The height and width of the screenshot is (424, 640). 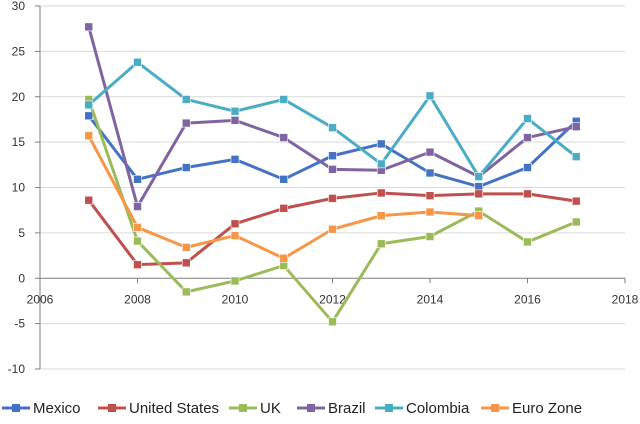 I want to click on legend-label: Brazil, so click(x=347, y=408).